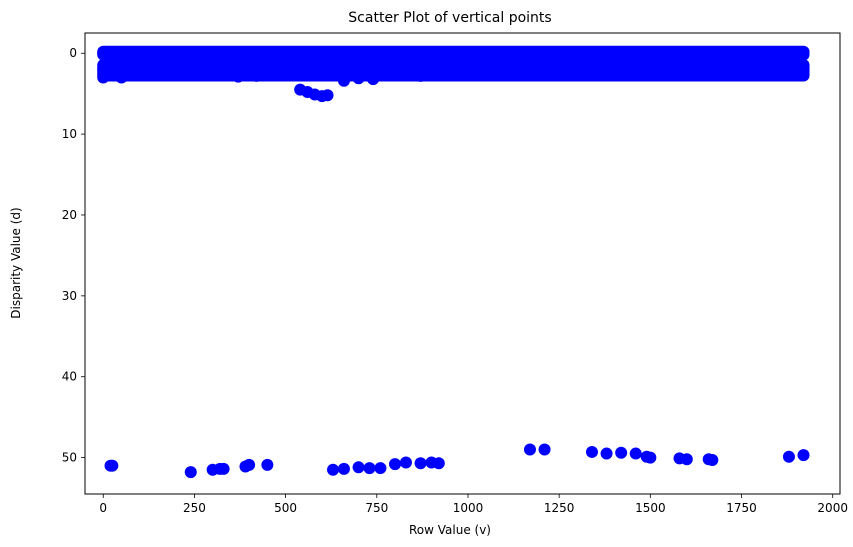 Image resolution: width=853 pixels, height=547 pixels. What do you see at coordinates (16, 262) in the screenshot?
I see `y-axis-label: Disparity Value (d)` at bounding box center [16, 262].